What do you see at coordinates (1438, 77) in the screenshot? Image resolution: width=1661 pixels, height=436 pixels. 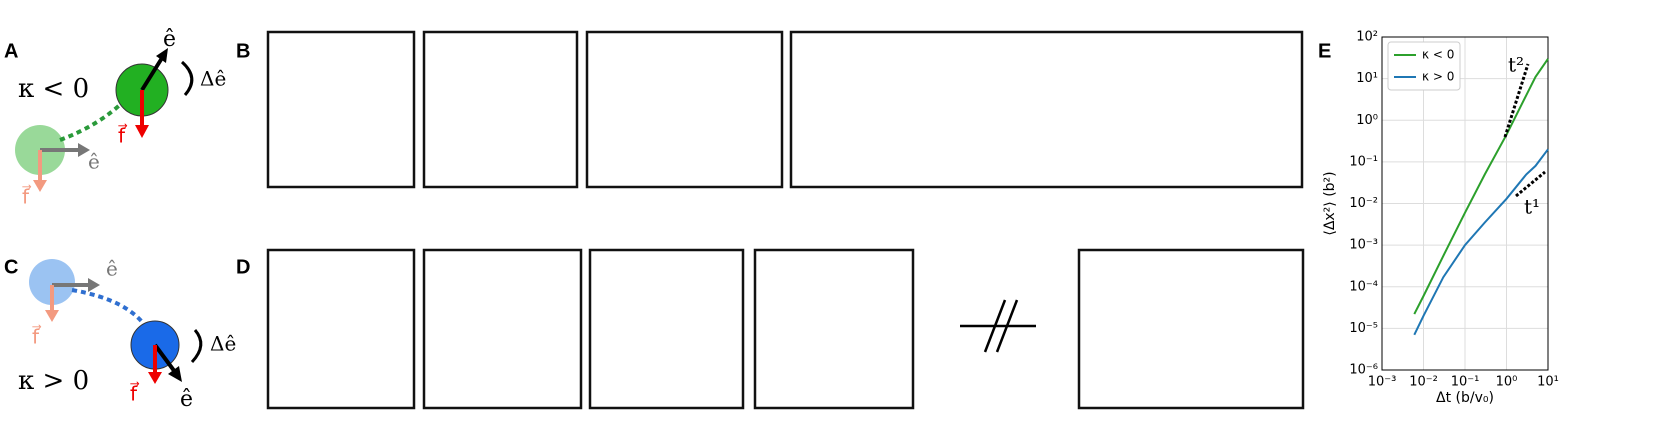 I see `legend-label: κ > 0` at bounding box center [1438, 77].